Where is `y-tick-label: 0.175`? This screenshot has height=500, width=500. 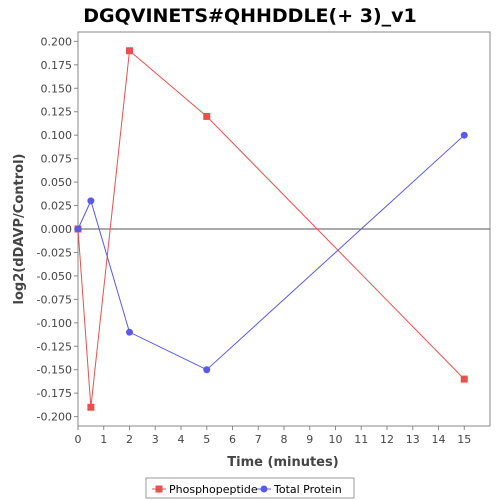
y-tick-label: 0.175 is located at coordinates (57, 65).